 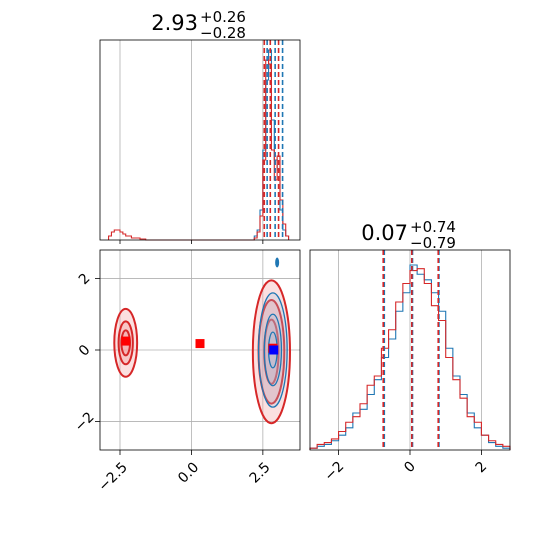 I want to click on joint-tick-label-y: 0, so click(x=85, y=351).